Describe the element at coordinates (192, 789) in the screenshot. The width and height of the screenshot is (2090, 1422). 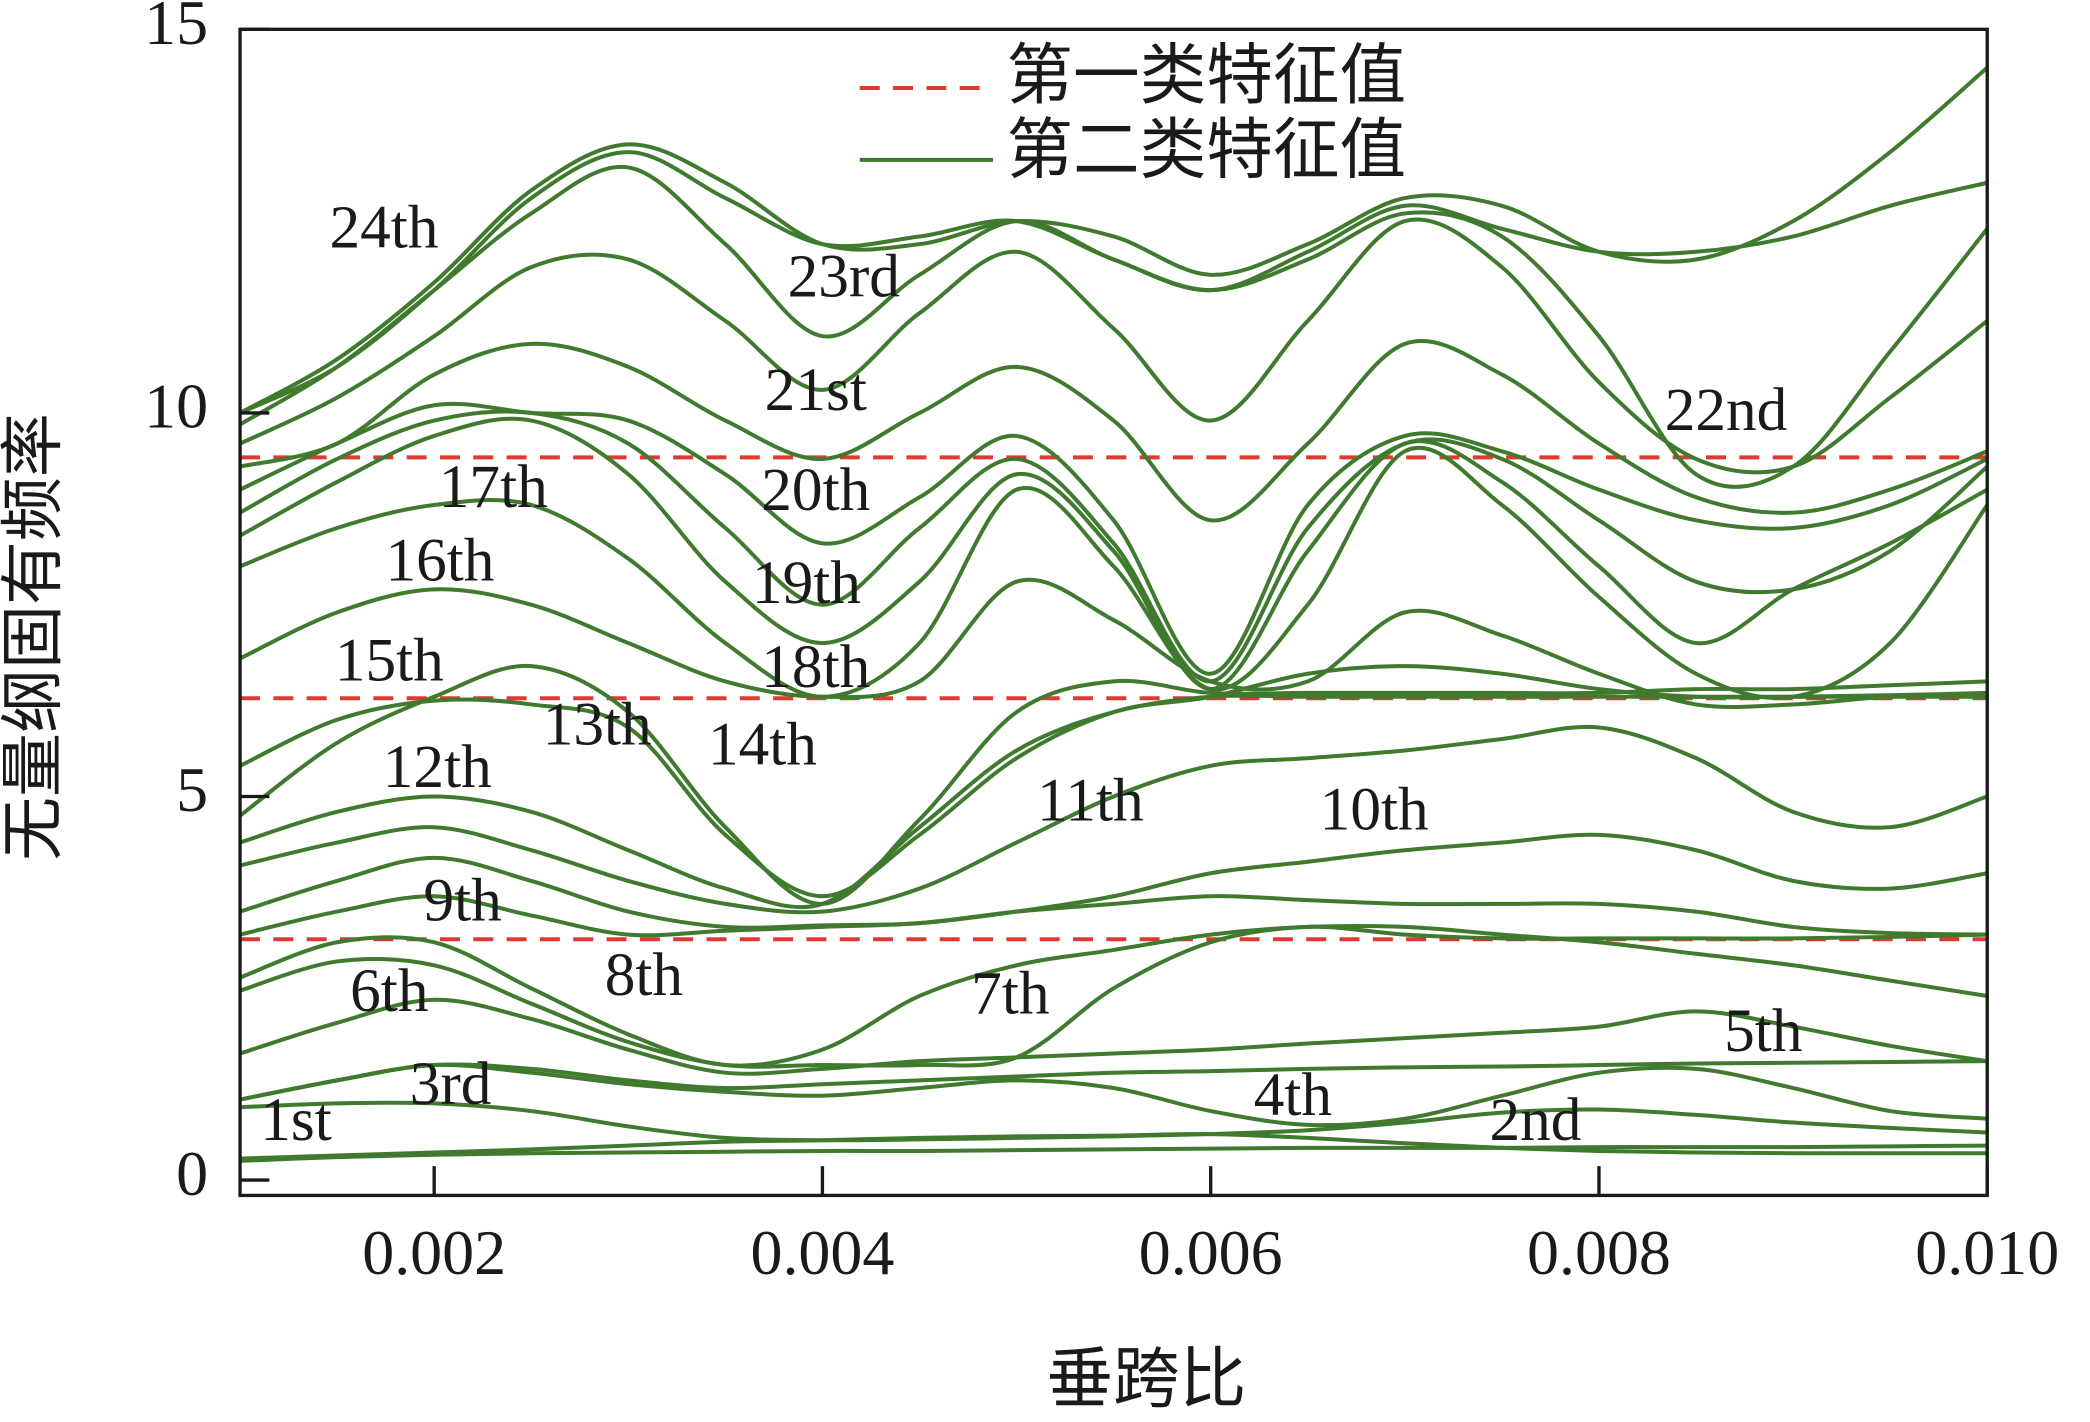
I see `y-tick-label: 5` at that location.